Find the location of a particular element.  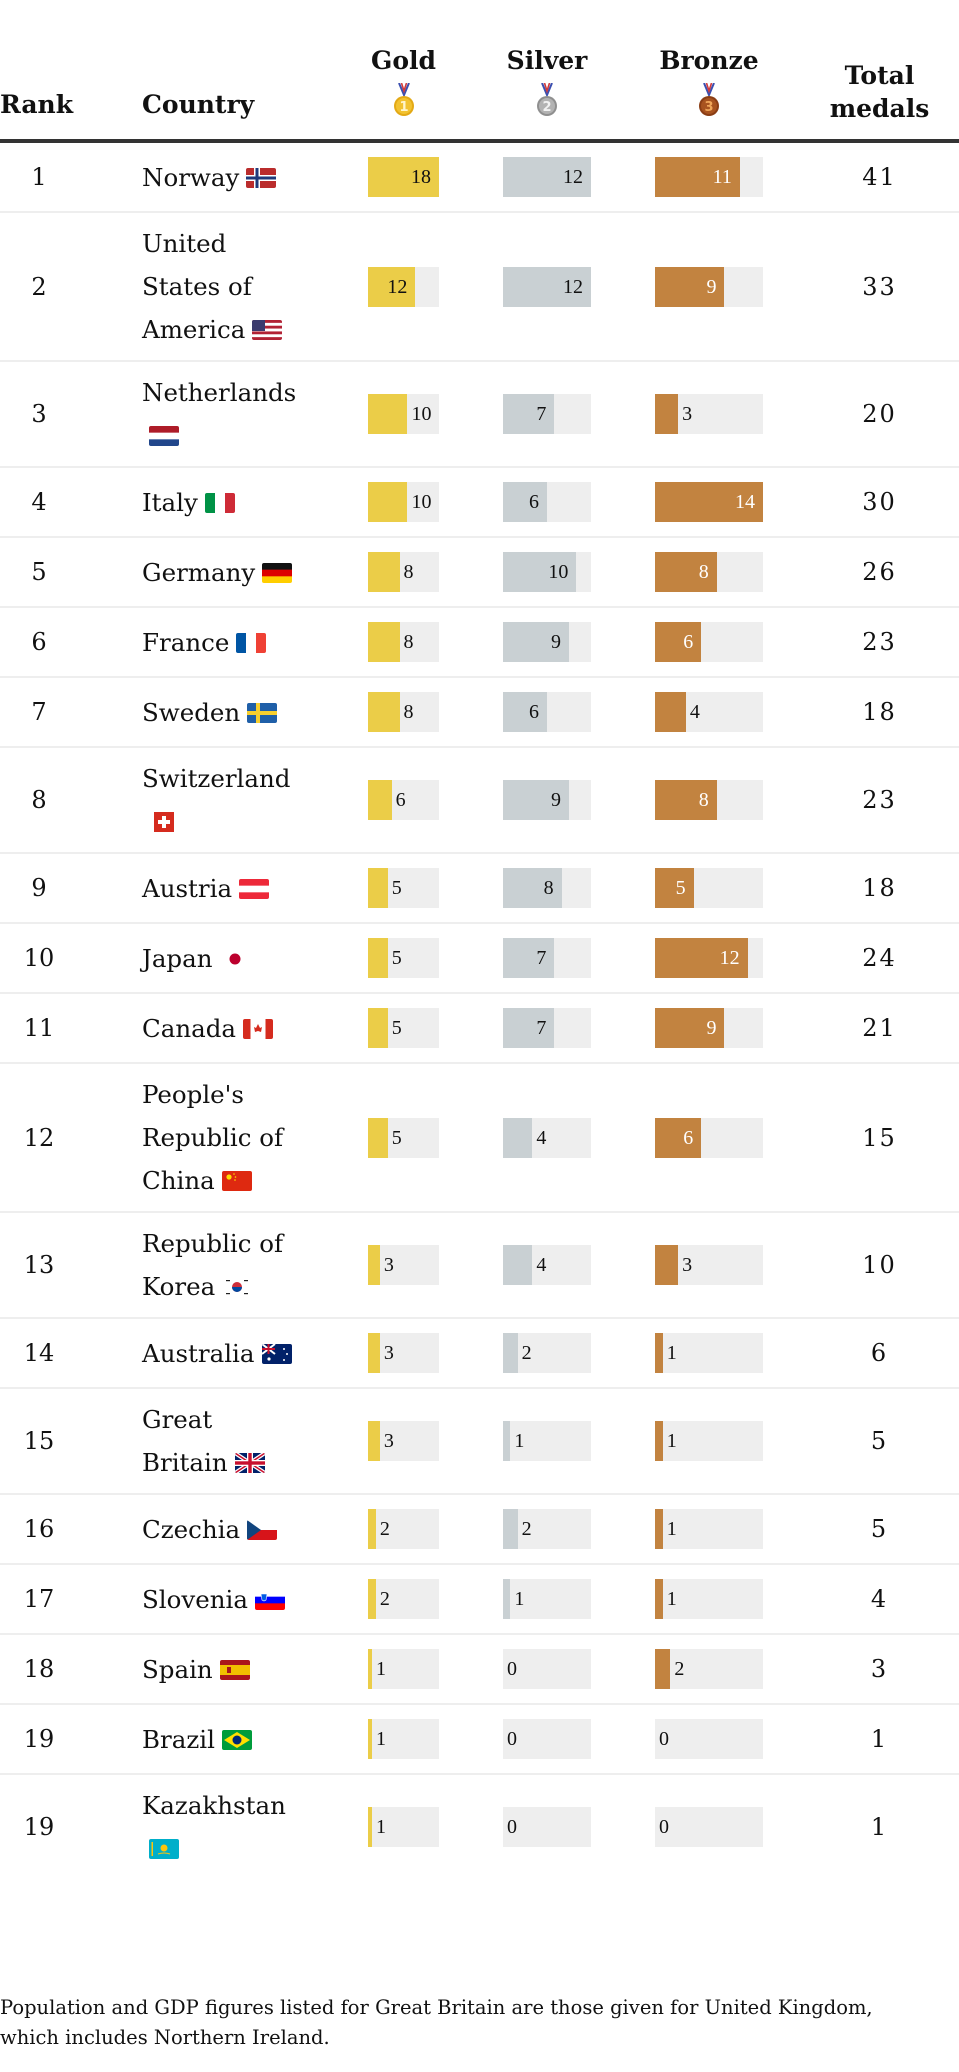

silver-cell: 12 is located at coordinates (550, 176).